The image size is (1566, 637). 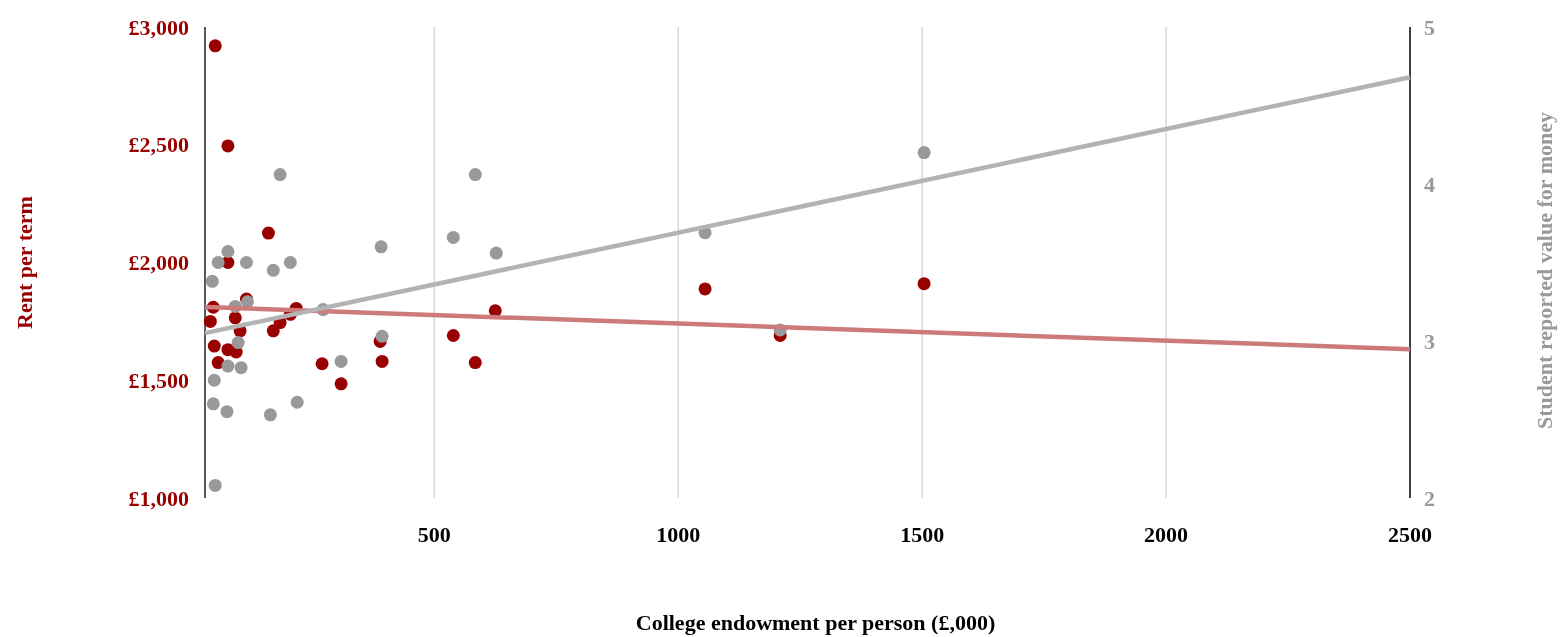 What do you see at coordinates (158, 380) in the screenshot?
I see `y-tick-label: £1,500` at bounding box center [158, 380].